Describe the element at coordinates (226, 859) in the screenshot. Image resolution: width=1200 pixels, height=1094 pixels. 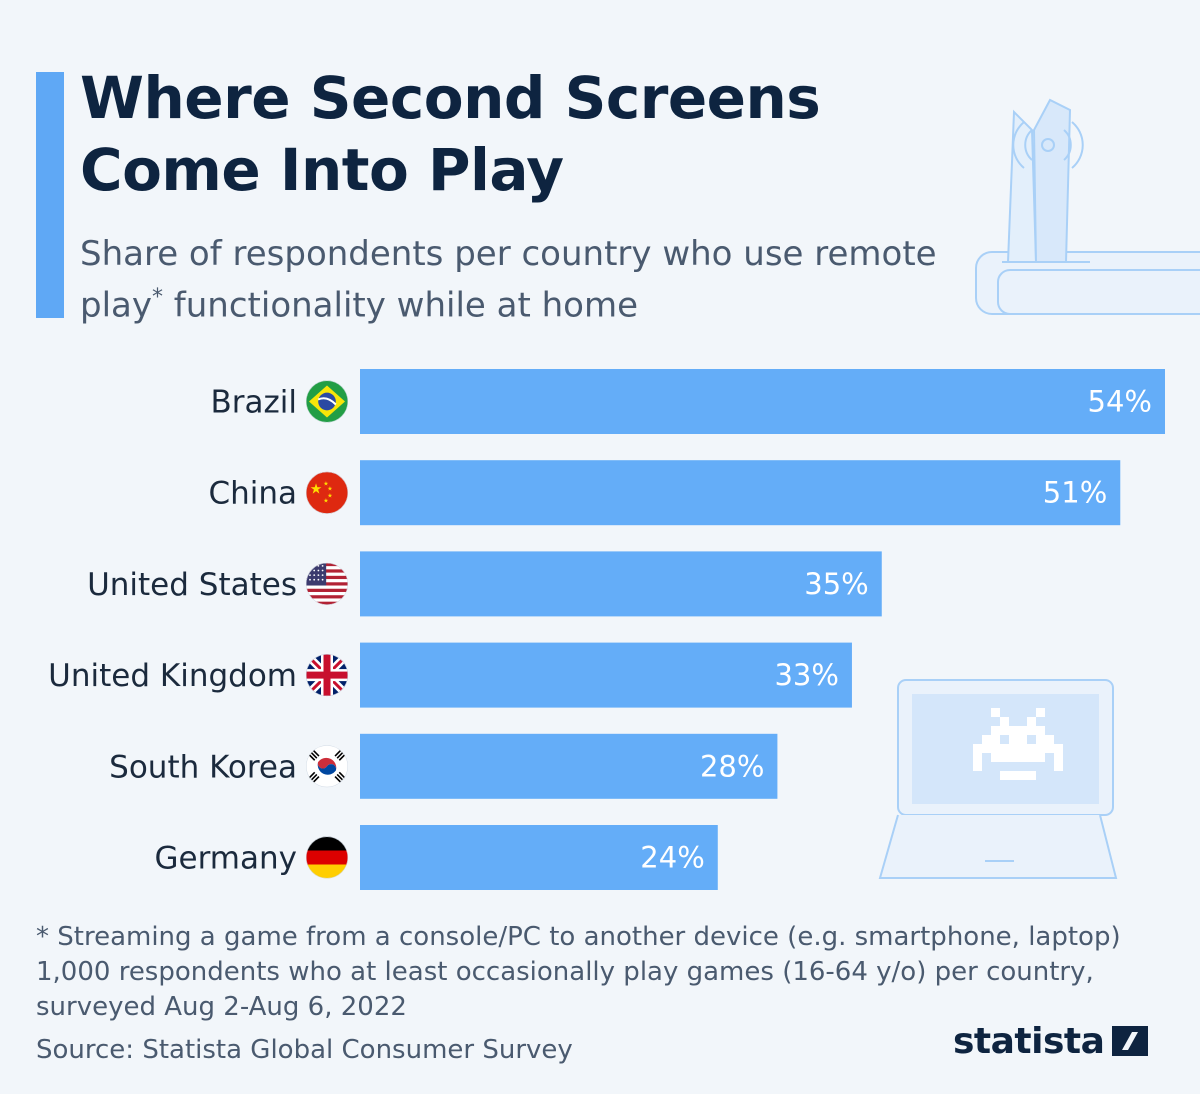
I see `category-label: Germany` at that location.